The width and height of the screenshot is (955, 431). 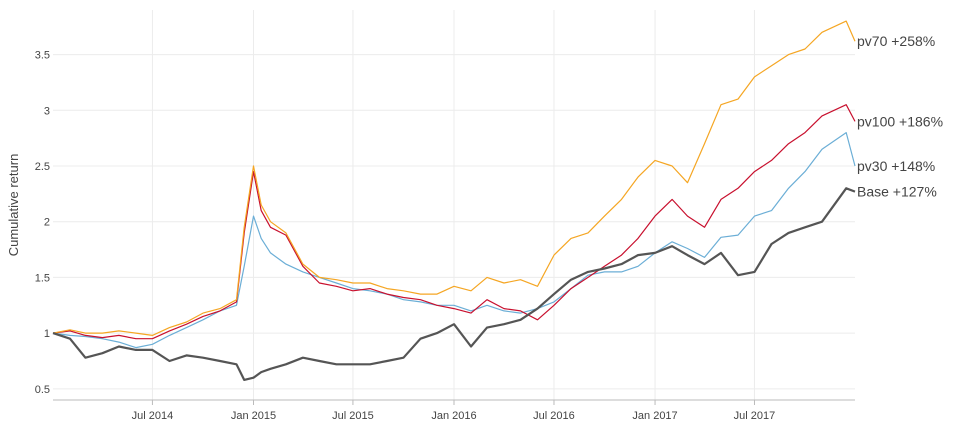 What do you see at coordinates (47, 111) in the screenshot?
I see `y-tick-label: 3` at bounding box center [47, 111].